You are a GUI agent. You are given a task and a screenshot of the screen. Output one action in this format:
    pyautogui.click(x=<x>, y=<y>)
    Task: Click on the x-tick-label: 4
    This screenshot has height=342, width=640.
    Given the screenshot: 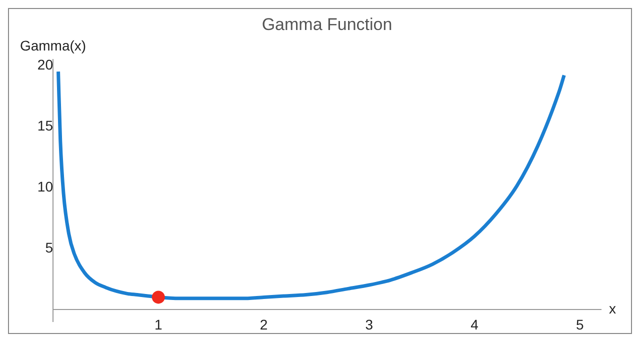 What is the action you would take?
    pyautogui.click(x=474, y=324)
    